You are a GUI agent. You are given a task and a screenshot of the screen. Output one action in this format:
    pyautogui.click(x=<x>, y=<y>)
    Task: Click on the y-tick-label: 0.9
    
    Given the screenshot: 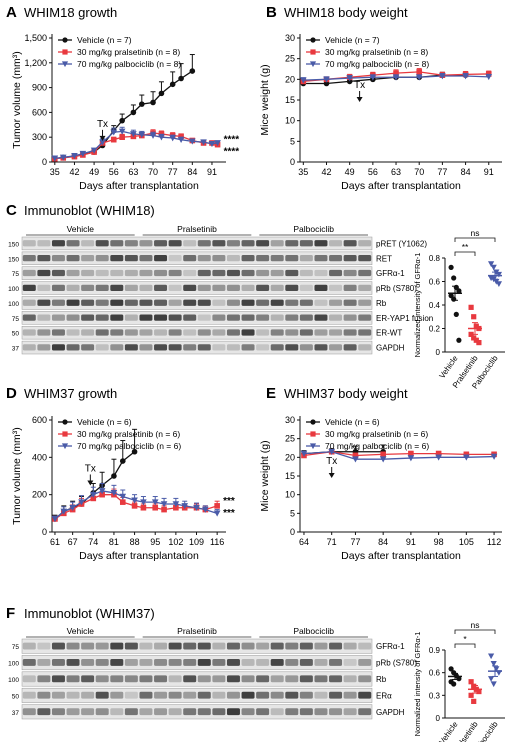 What is the action you would take?
    pyautogui.click(x=435, y=650)
    